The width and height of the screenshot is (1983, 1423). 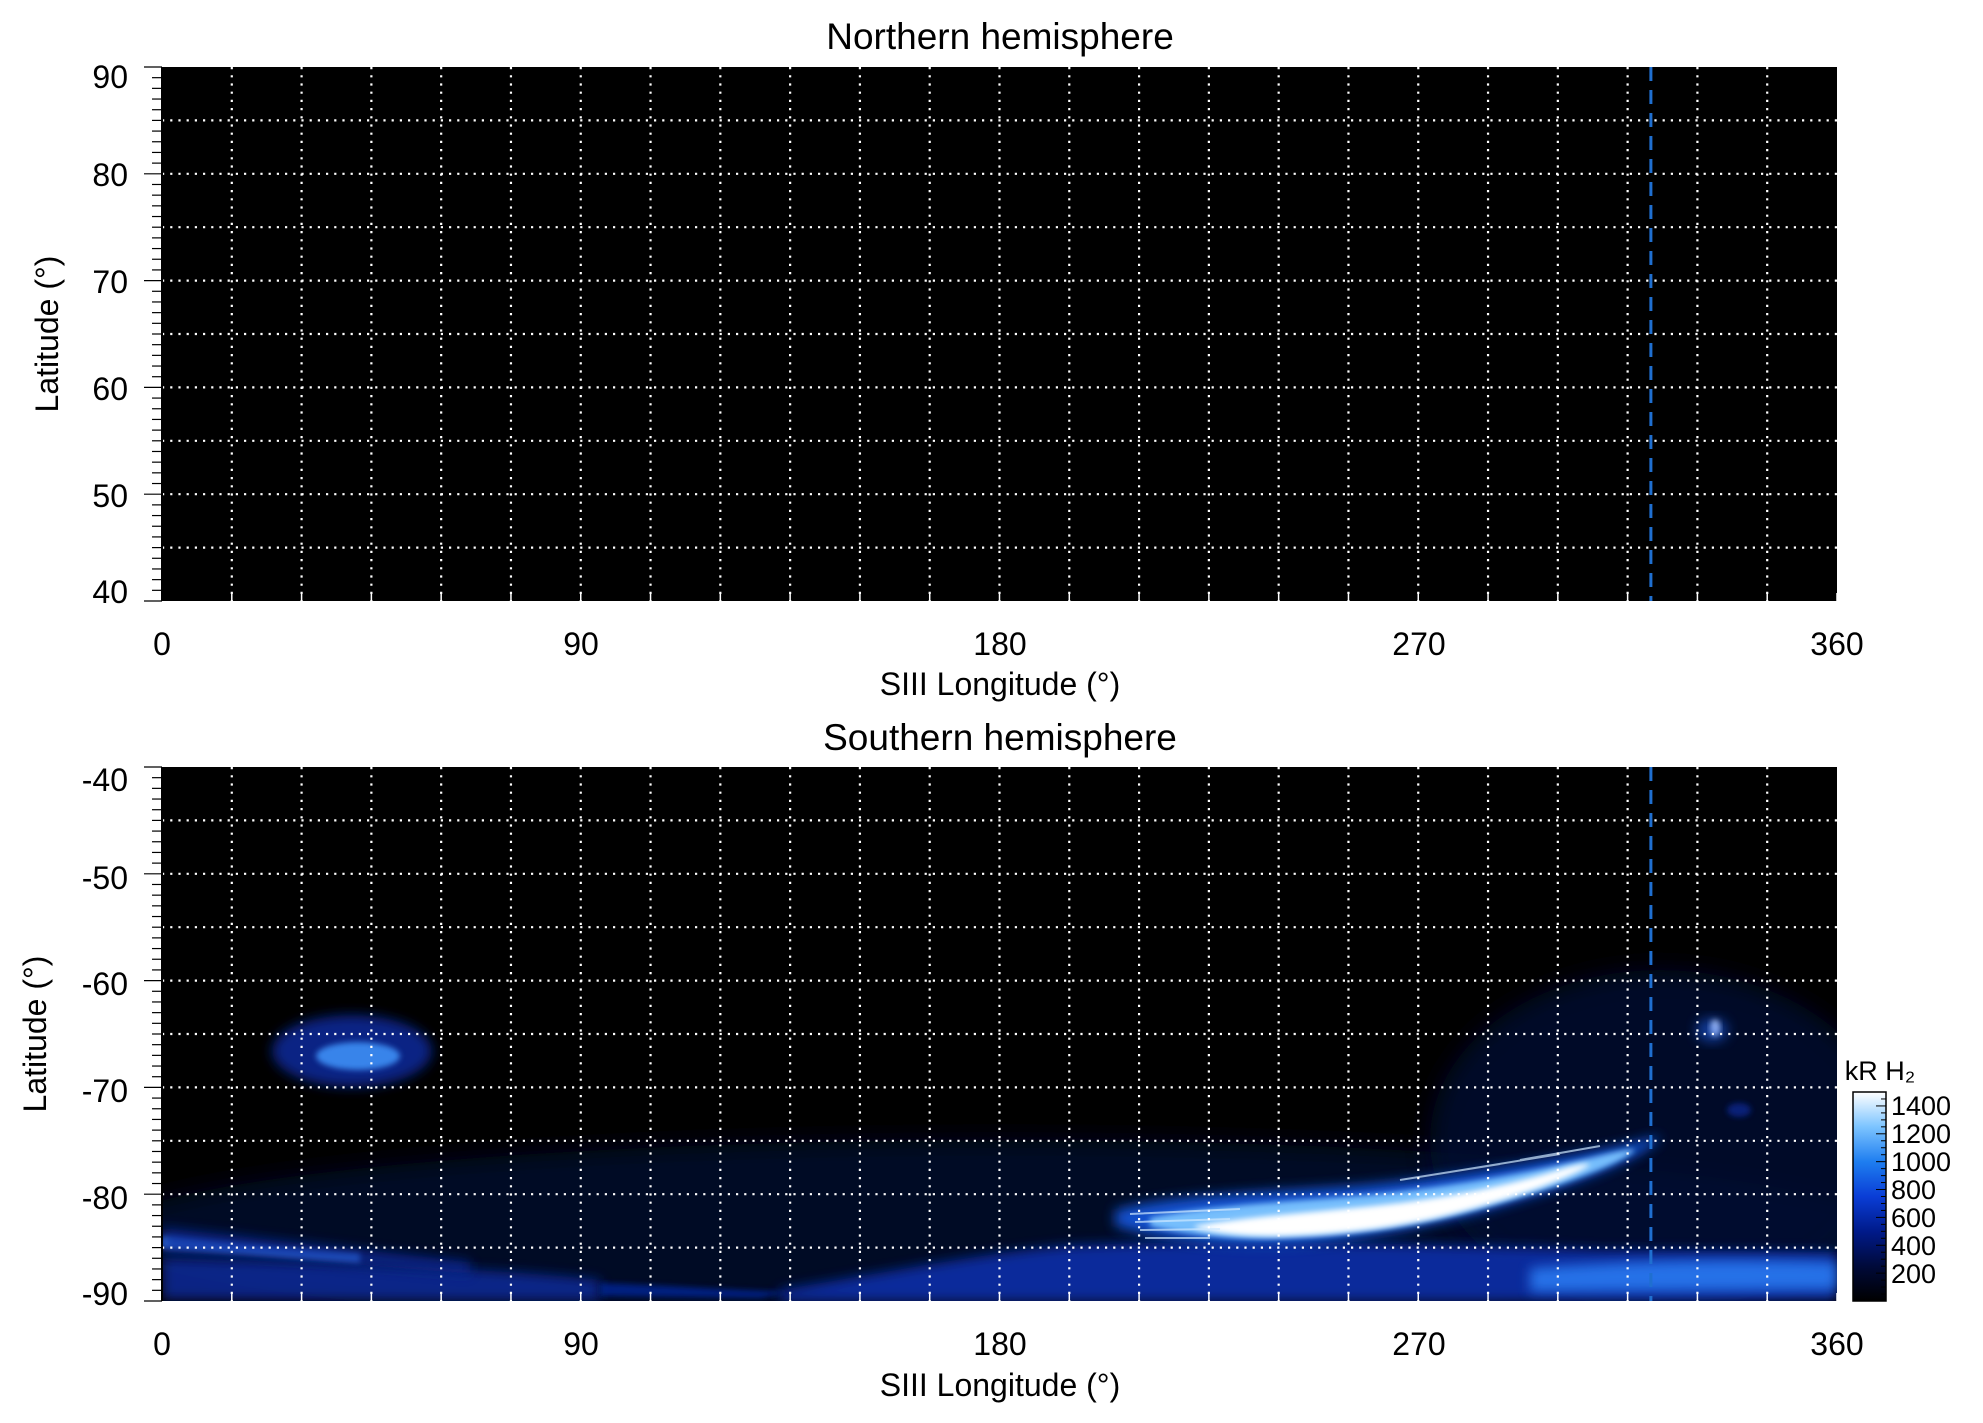 I want to click on south-xtick-label-270: 270, so click(x=1418, y=1344).